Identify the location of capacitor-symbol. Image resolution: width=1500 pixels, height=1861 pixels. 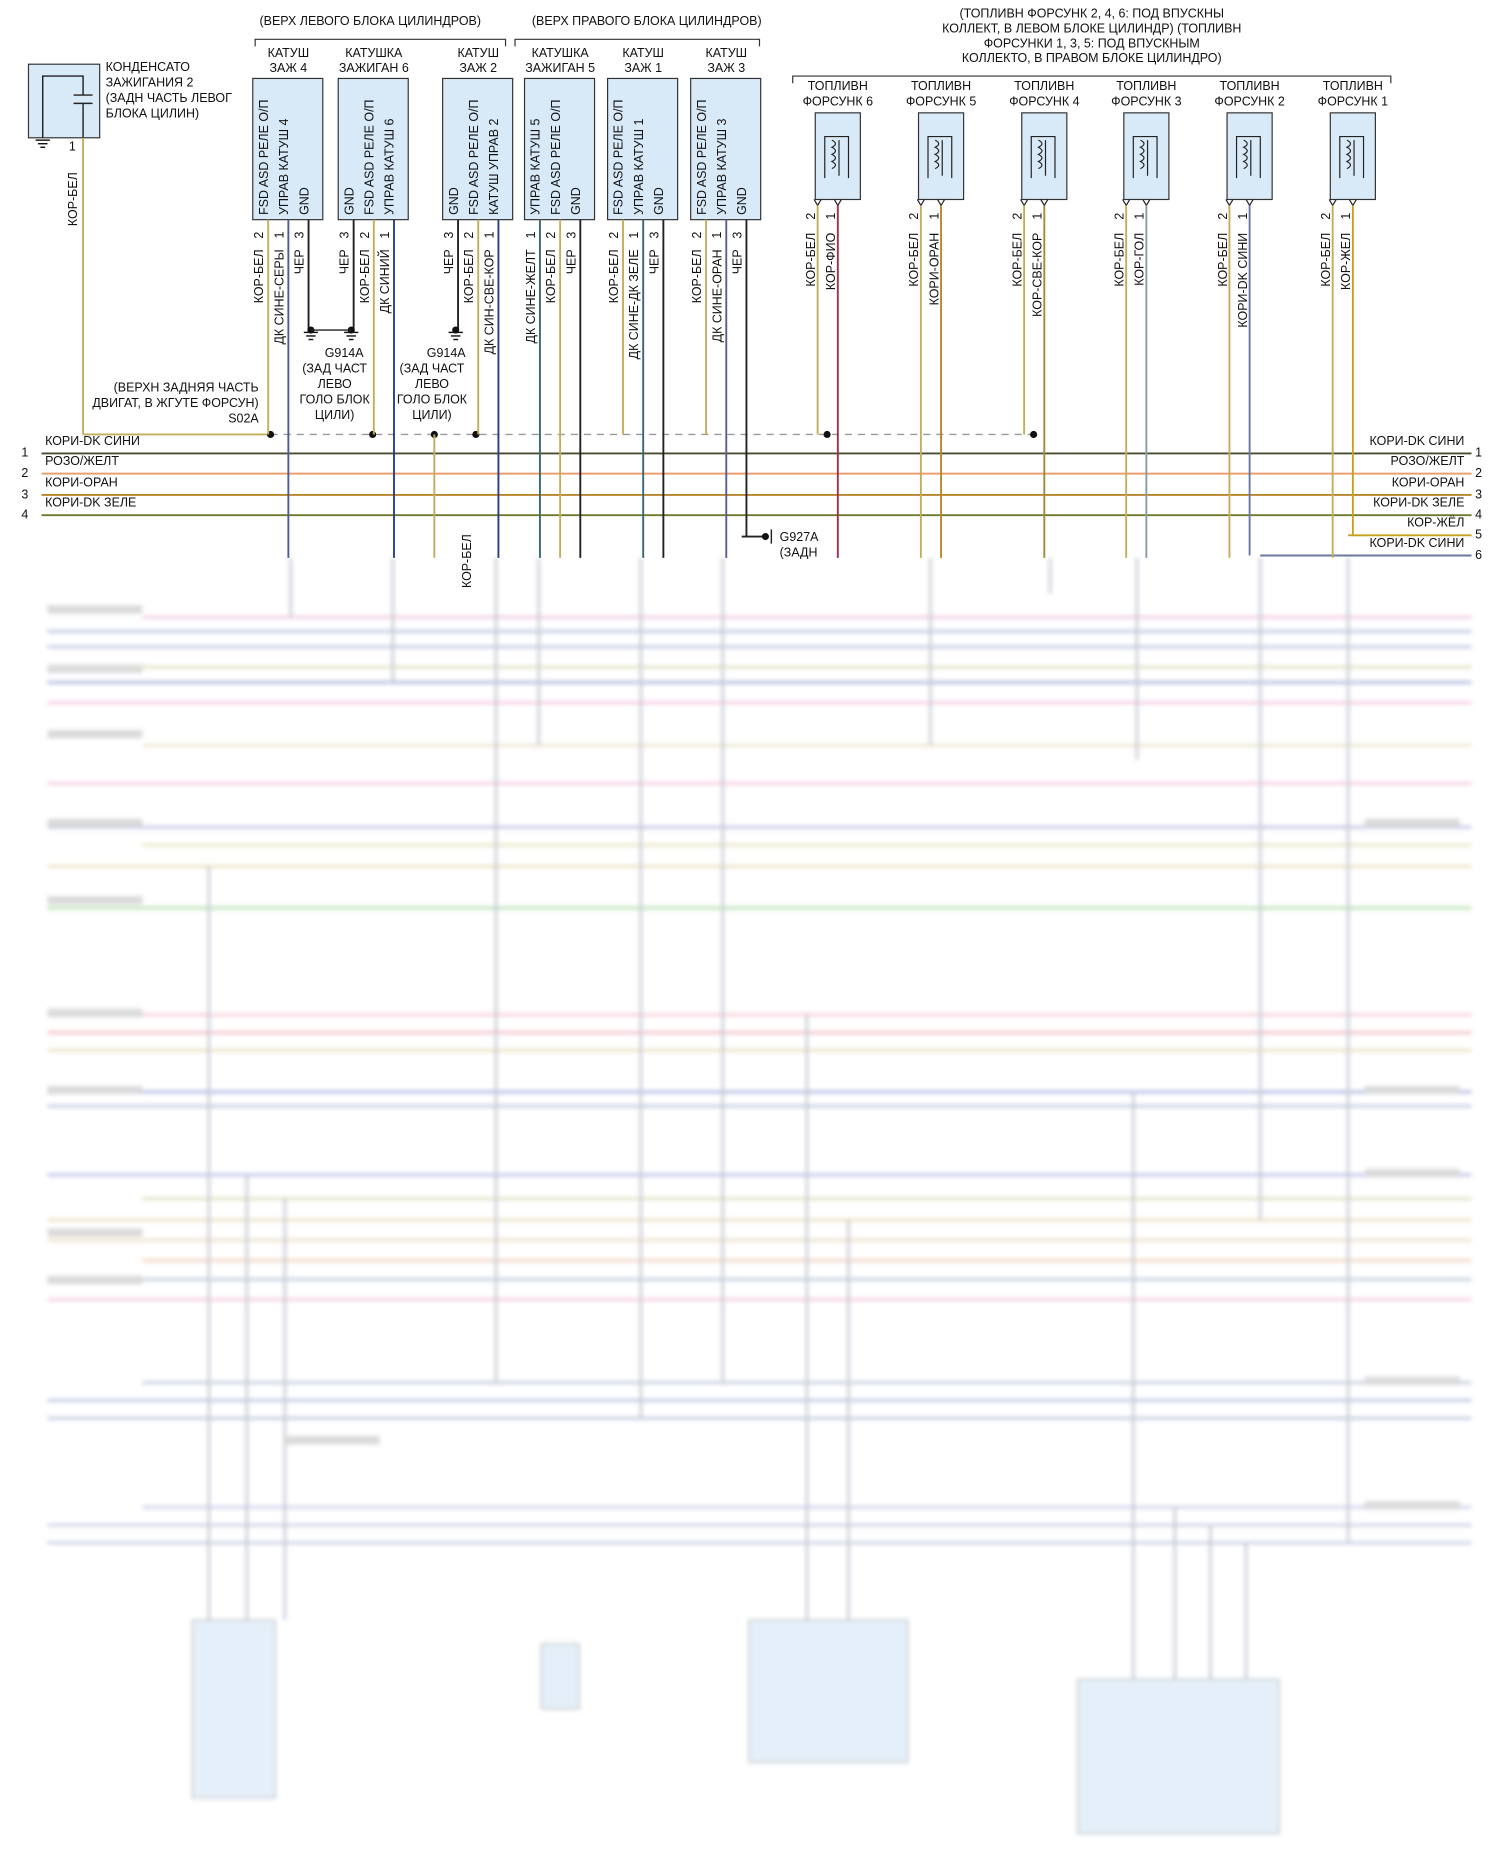
(67, 106).